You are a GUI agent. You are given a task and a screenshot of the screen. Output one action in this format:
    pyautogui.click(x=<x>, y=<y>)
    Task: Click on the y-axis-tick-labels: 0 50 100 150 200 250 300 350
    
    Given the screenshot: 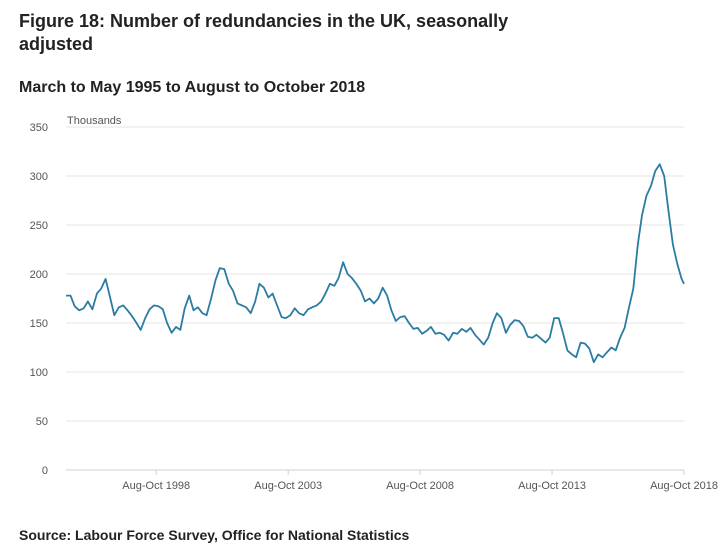 What is the action you would take?
    pyautogui.click(x=39, y=299)
    